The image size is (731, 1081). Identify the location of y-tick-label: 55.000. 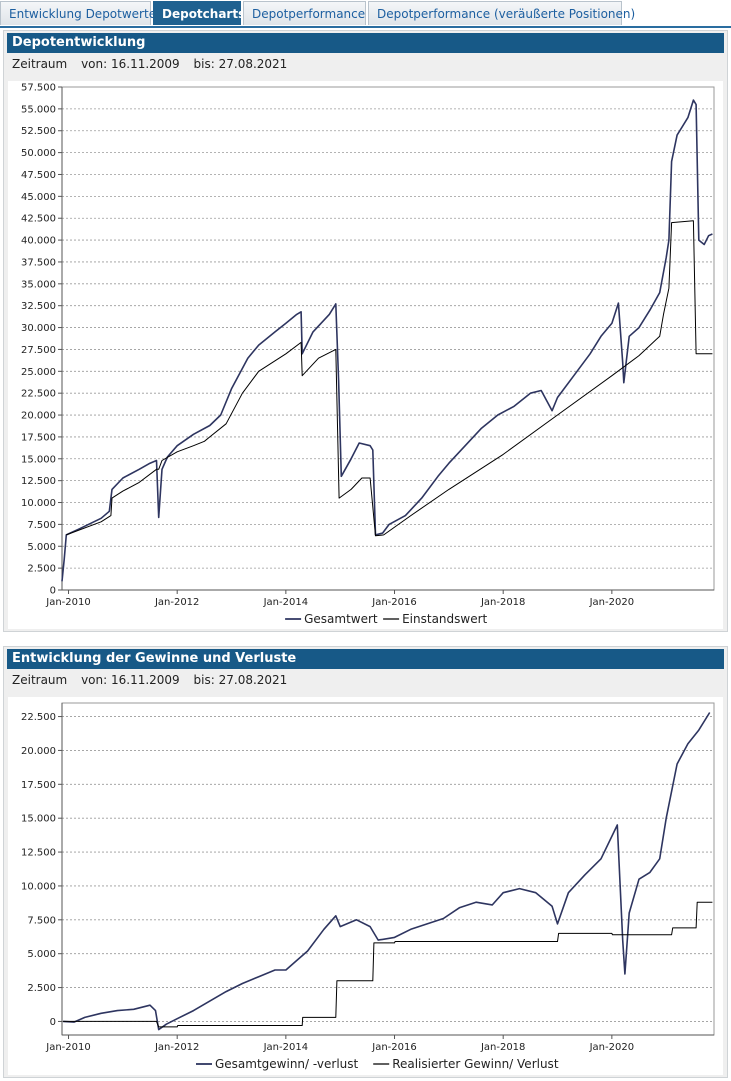
(38, 109).